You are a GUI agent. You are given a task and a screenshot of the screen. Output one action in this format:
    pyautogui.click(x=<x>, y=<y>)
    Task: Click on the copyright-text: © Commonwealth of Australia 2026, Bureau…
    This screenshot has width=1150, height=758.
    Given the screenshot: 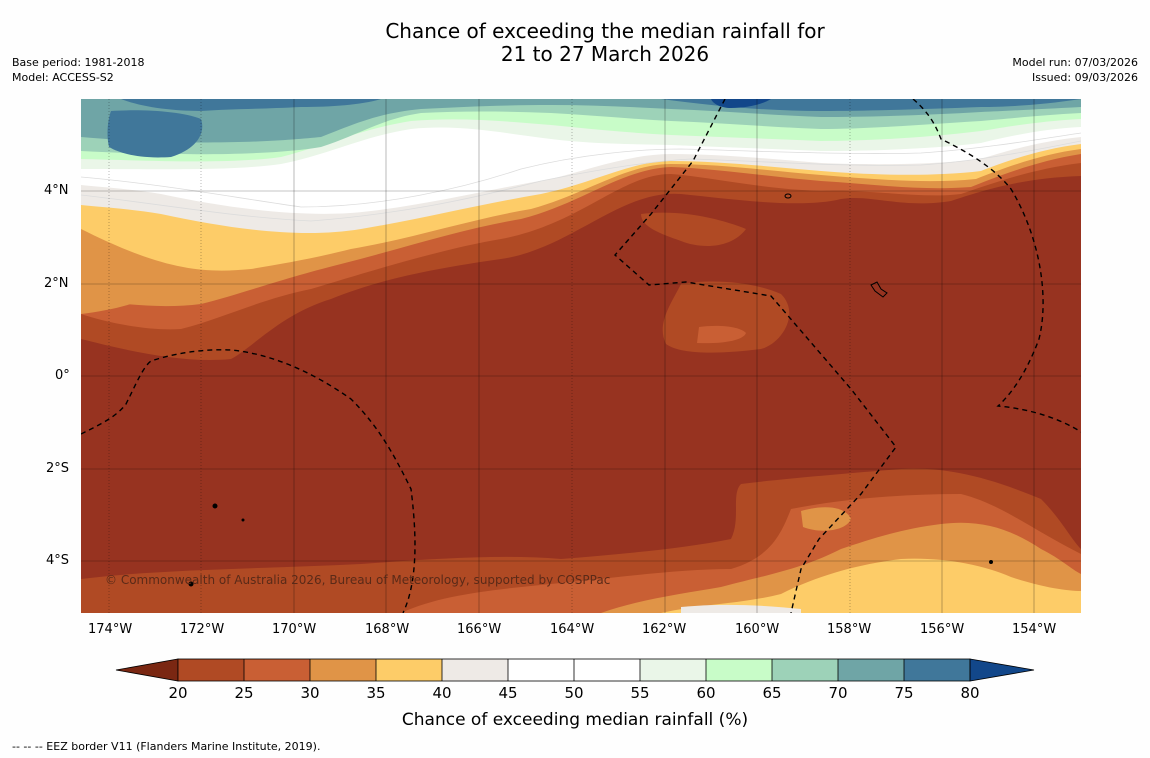 What is the action you would take?
    pyautogui.click(x=357, y=580)
    